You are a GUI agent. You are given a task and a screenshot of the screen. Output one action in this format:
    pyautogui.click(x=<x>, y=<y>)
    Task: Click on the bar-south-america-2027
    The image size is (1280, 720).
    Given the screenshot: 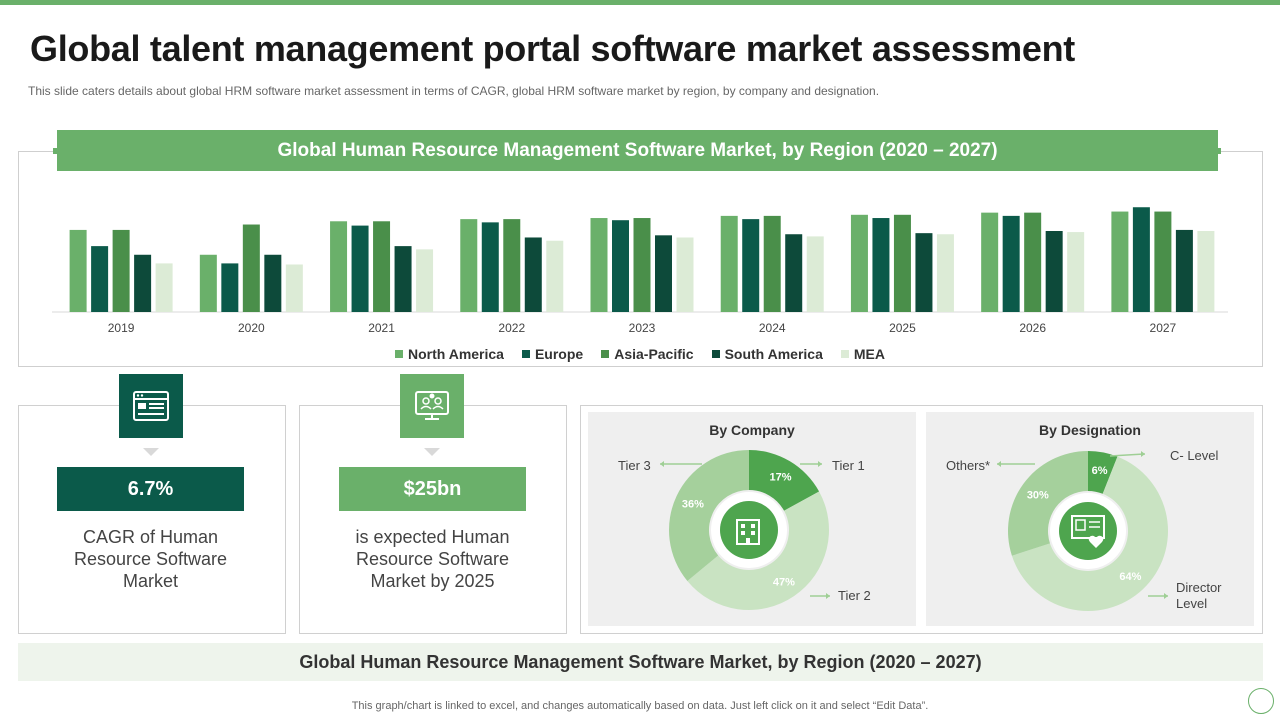 What is the action you would take?
    pyautogui.click(x=1184, y=270)
    